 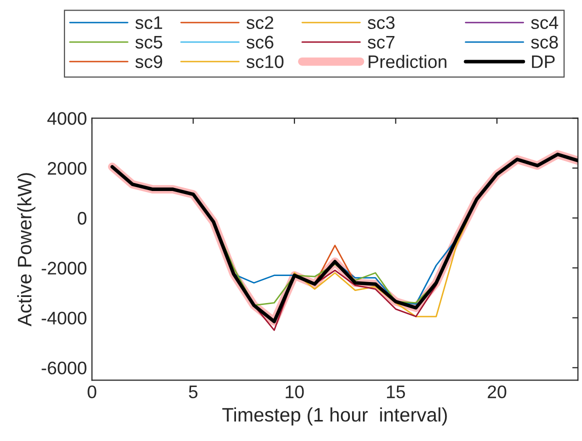 What do you see at coordinates (265, 61) in the screenshot?
I see `legend-label: sc10` at bounding box center [265, 61].